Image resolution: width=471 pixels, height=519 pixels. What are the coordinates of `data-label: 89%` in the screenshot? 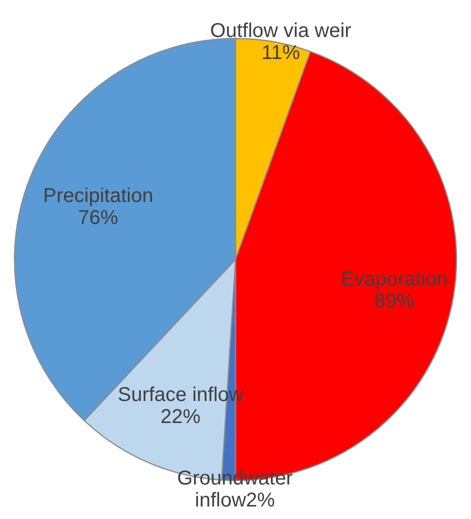 It's located at (394, 301).